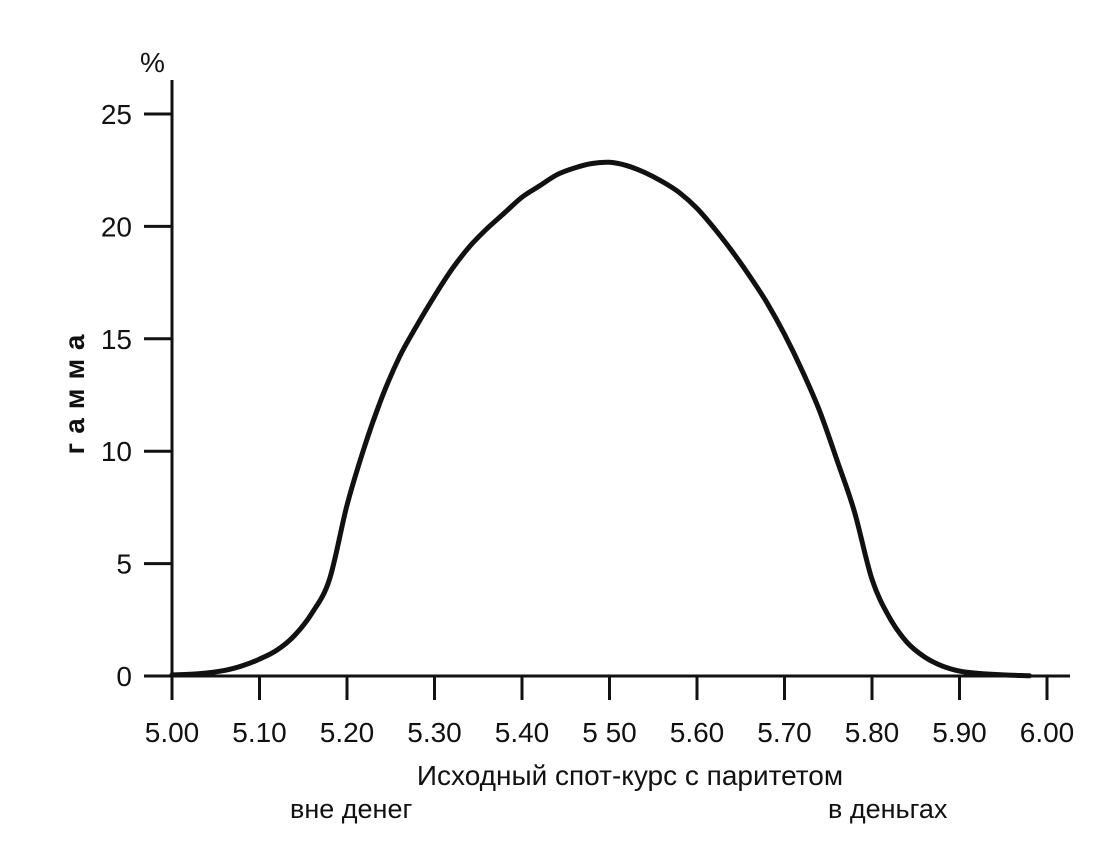 Image resolution: width=1112 pixels, height=845 pixels. I want to click on x-tick-label: 5.00, so click(172, 732).